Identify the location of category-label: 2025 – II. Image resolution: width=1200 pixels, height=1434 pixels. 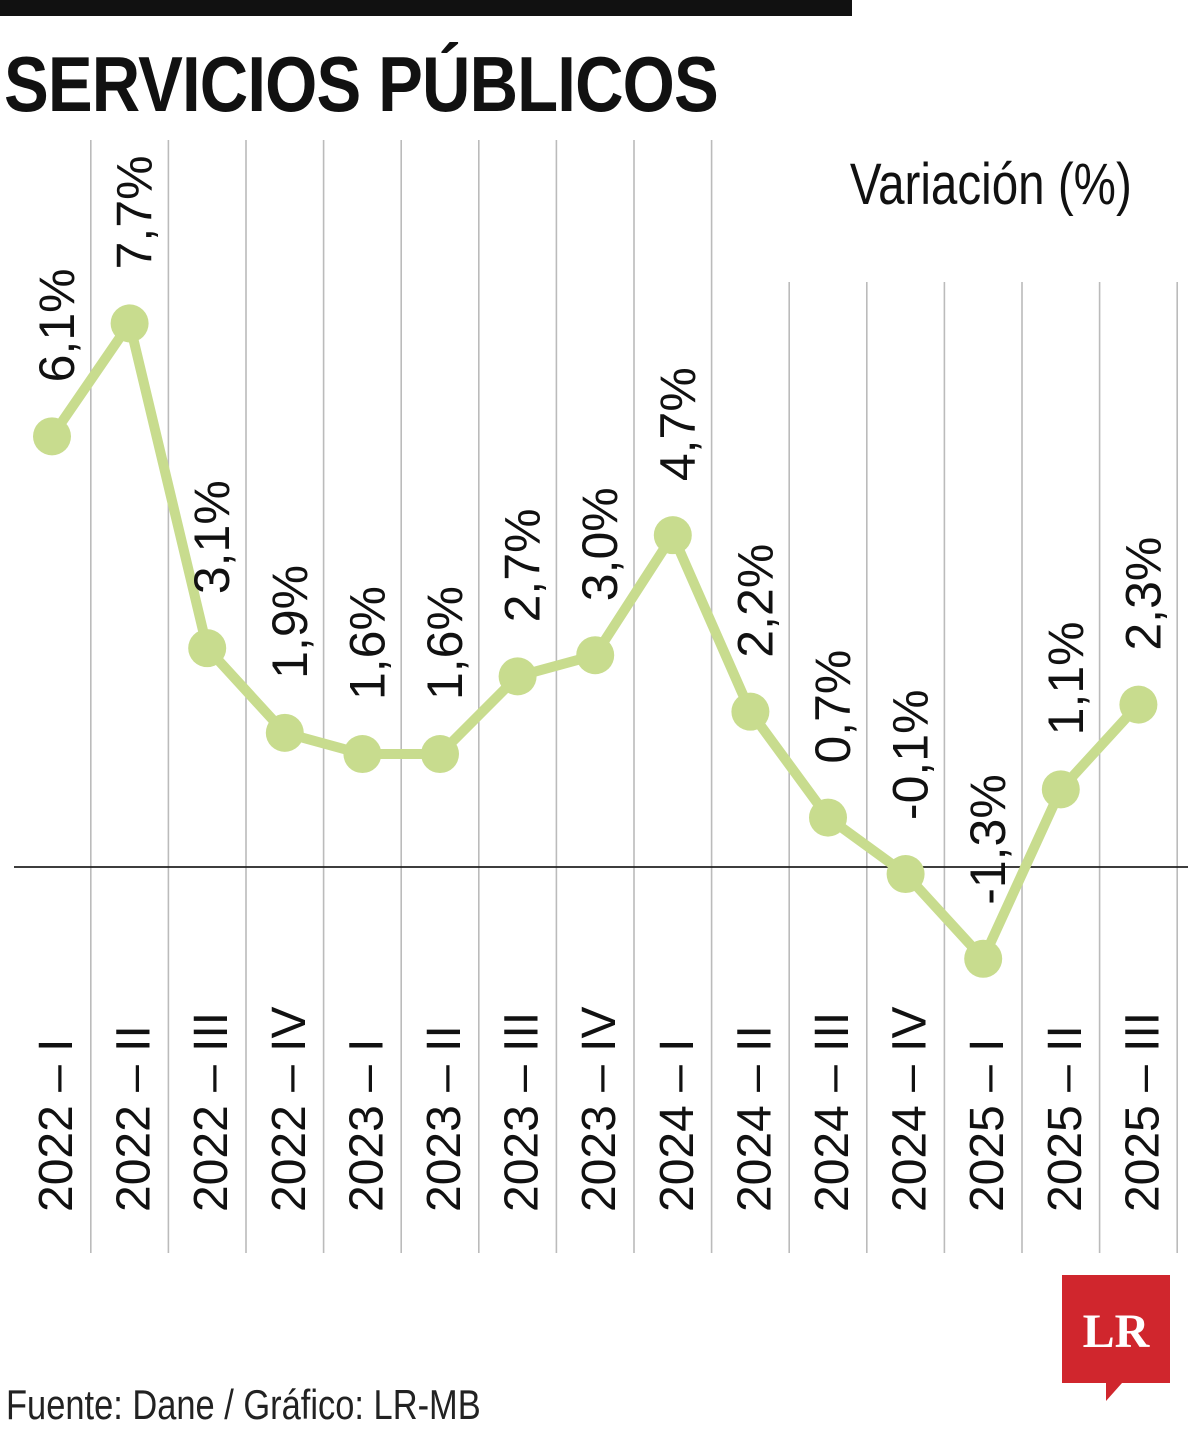
(1065, 1118).